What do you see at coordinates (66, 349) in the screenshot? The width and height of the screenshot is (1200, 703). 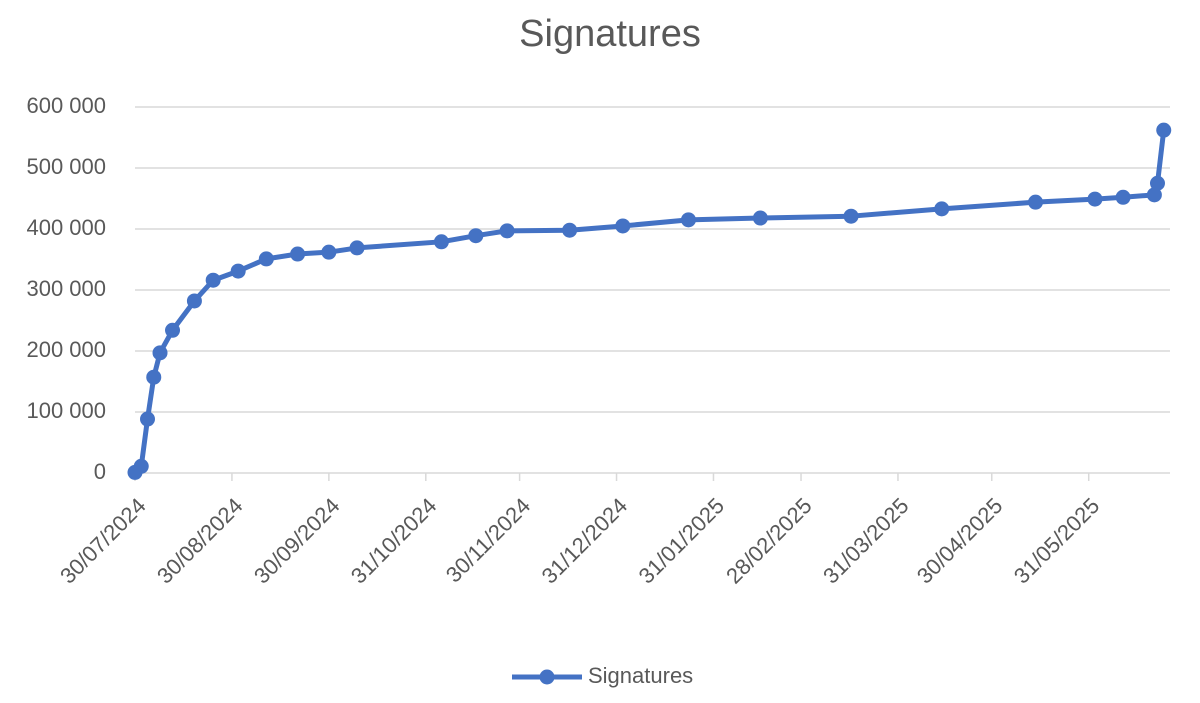 I see `y-tick-label: 200 000` at bounding box center [66, 349].